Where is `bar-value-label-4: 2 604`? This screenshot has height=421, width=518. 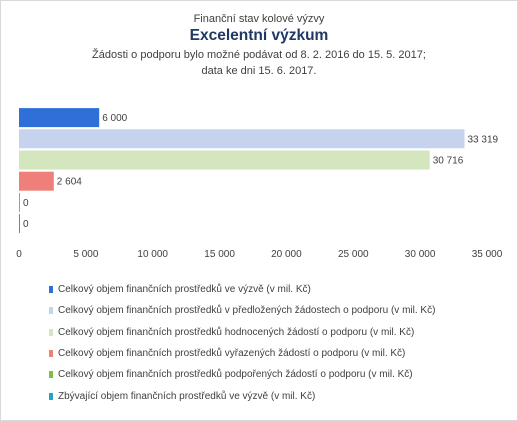
bar-value-label-4: 2 604 is located at coordinates (69, 182).